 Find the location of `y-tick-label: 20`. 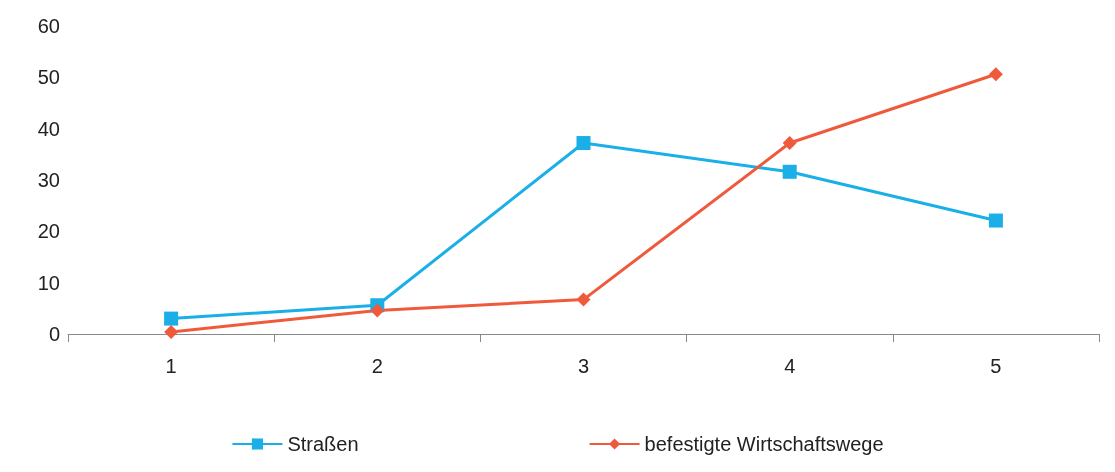

y-tick-label: 20 is located at coordinates (48, 231).